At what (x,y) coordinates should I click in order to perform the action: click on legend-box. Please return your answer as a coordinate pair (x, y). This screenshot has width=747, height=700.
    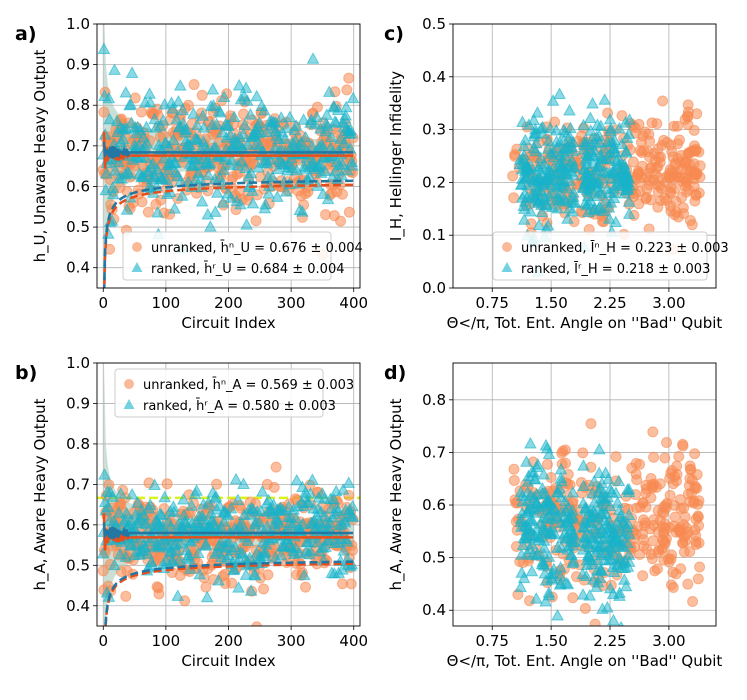
    Looking at the image, I should click on (219, 393).